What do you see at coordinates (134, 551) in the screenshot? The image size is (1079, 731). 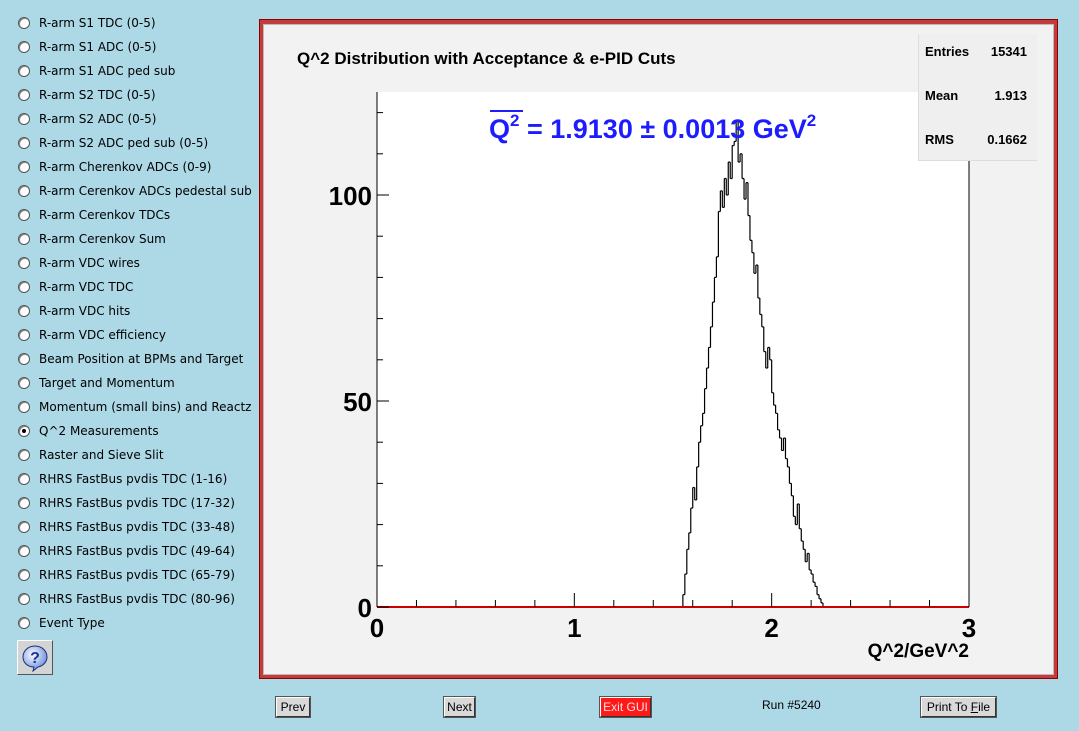 I see `menu-item: RHRS FastBus pvdis TDC (49-64)` at bounding box center [134, 551].